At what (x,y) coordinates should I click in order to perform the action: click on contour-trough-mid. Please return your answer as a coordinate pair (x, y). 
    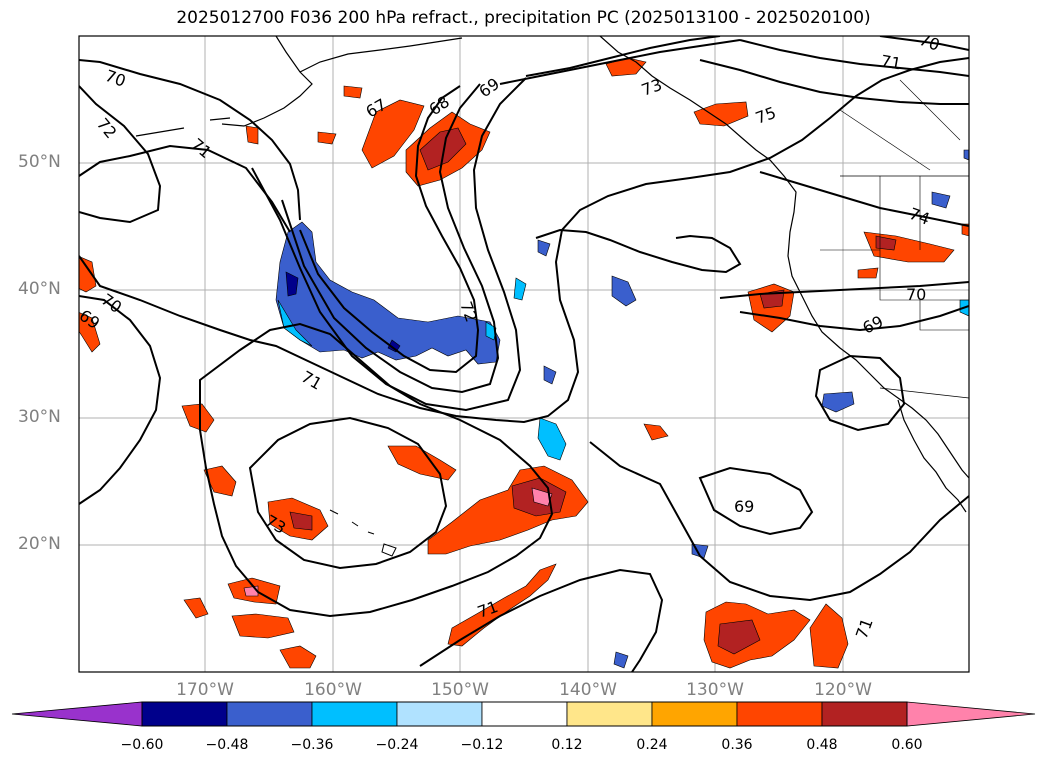
    Looking at the image, I should click on (390, 238).